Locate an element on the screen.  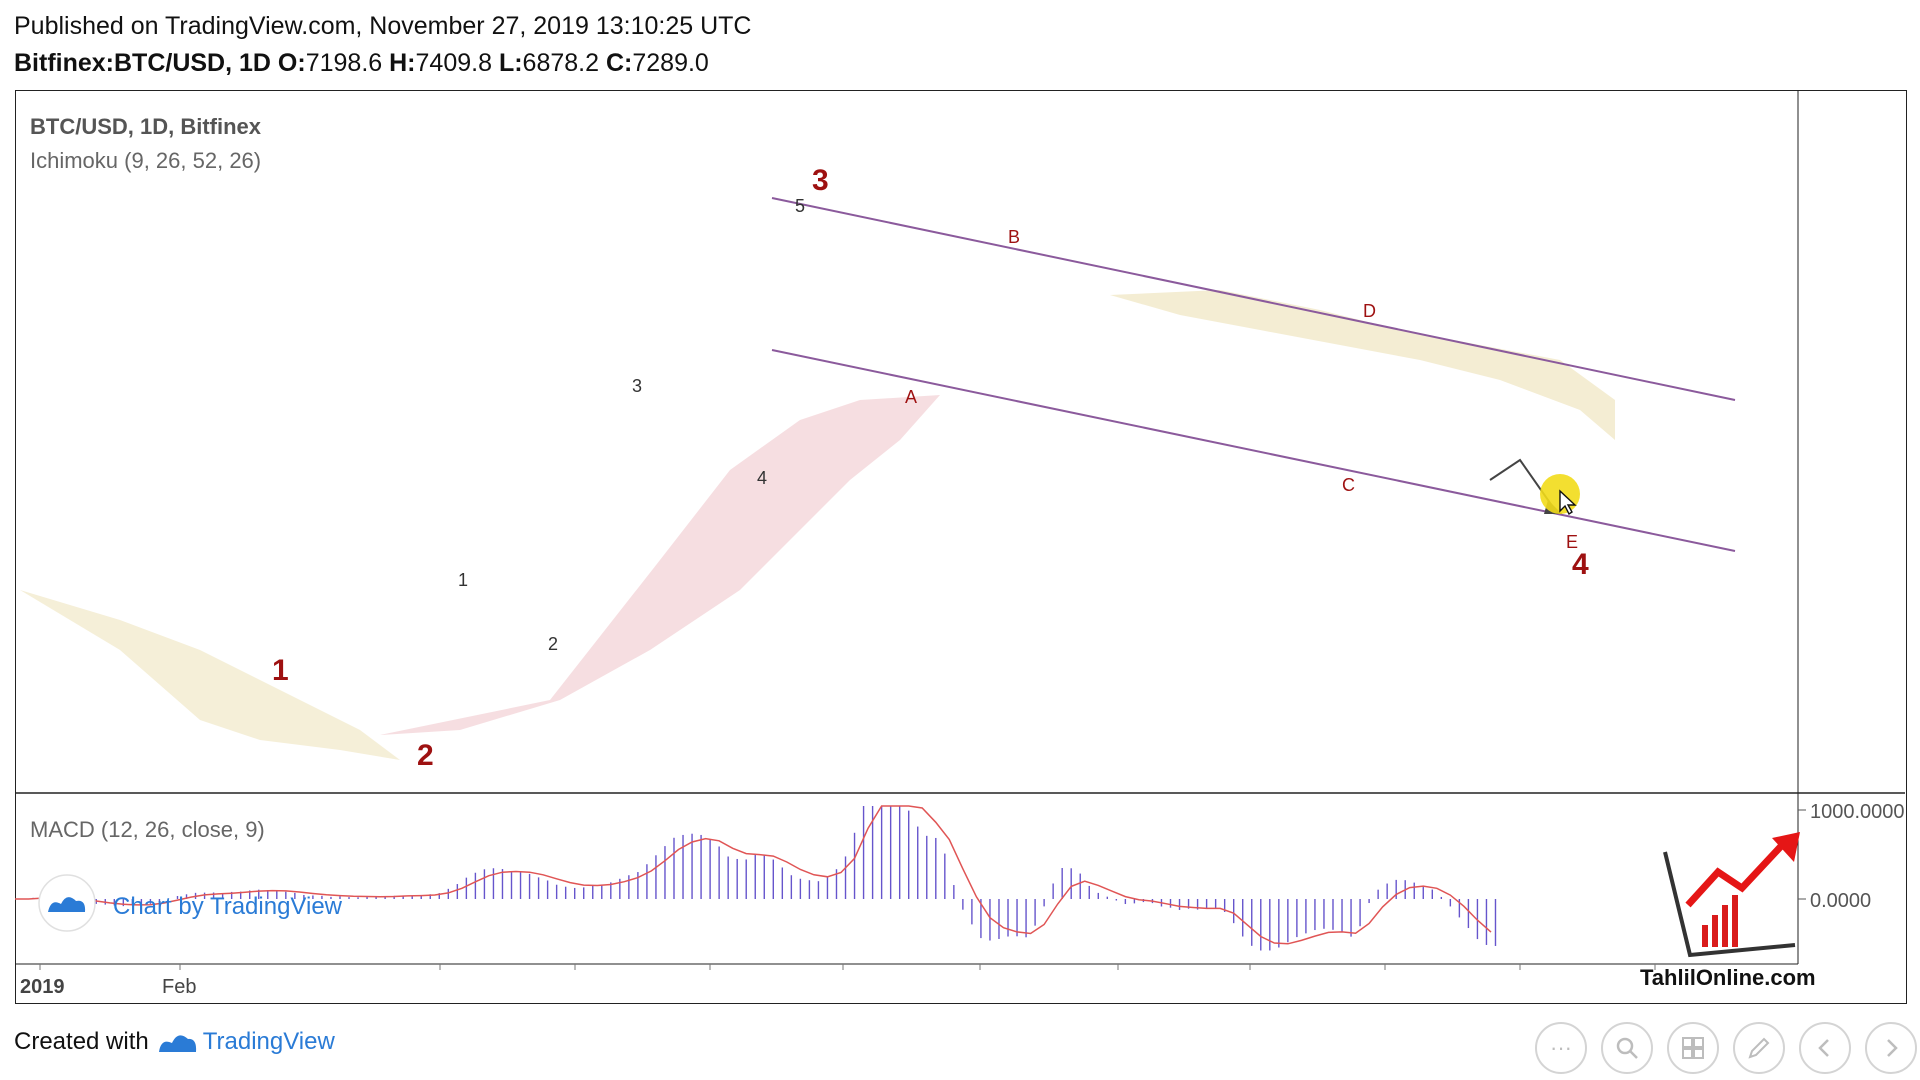
channel-upper-line is located at coordinates (1253, 299).